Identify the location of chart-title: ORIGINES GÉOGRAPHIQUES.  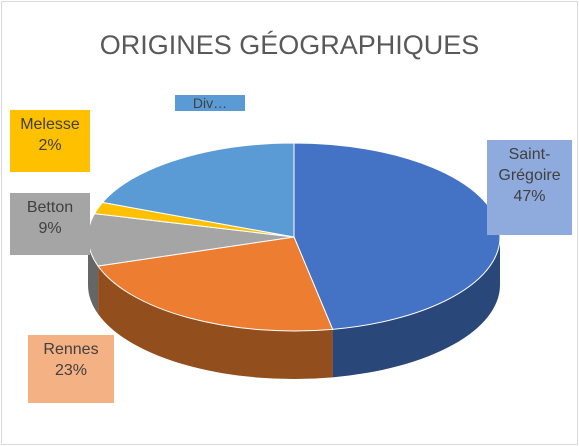
(289, 45).